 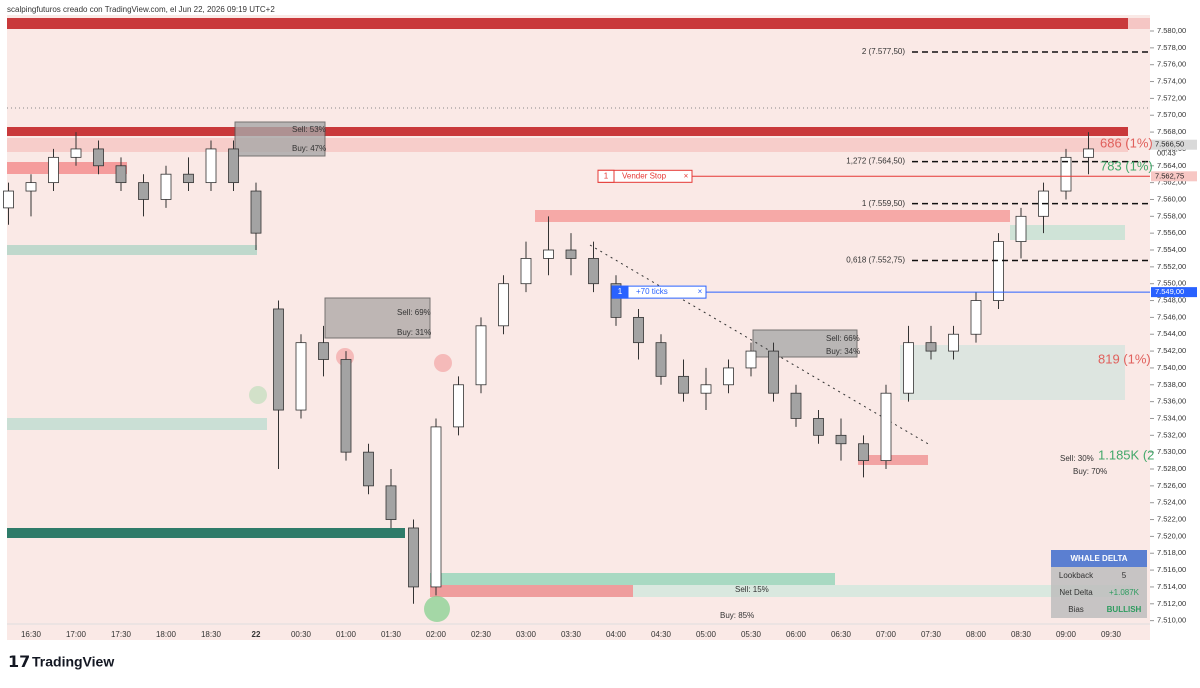 I want to click on y-tick-label: 7.540,00, so click(x=1171, y=367).